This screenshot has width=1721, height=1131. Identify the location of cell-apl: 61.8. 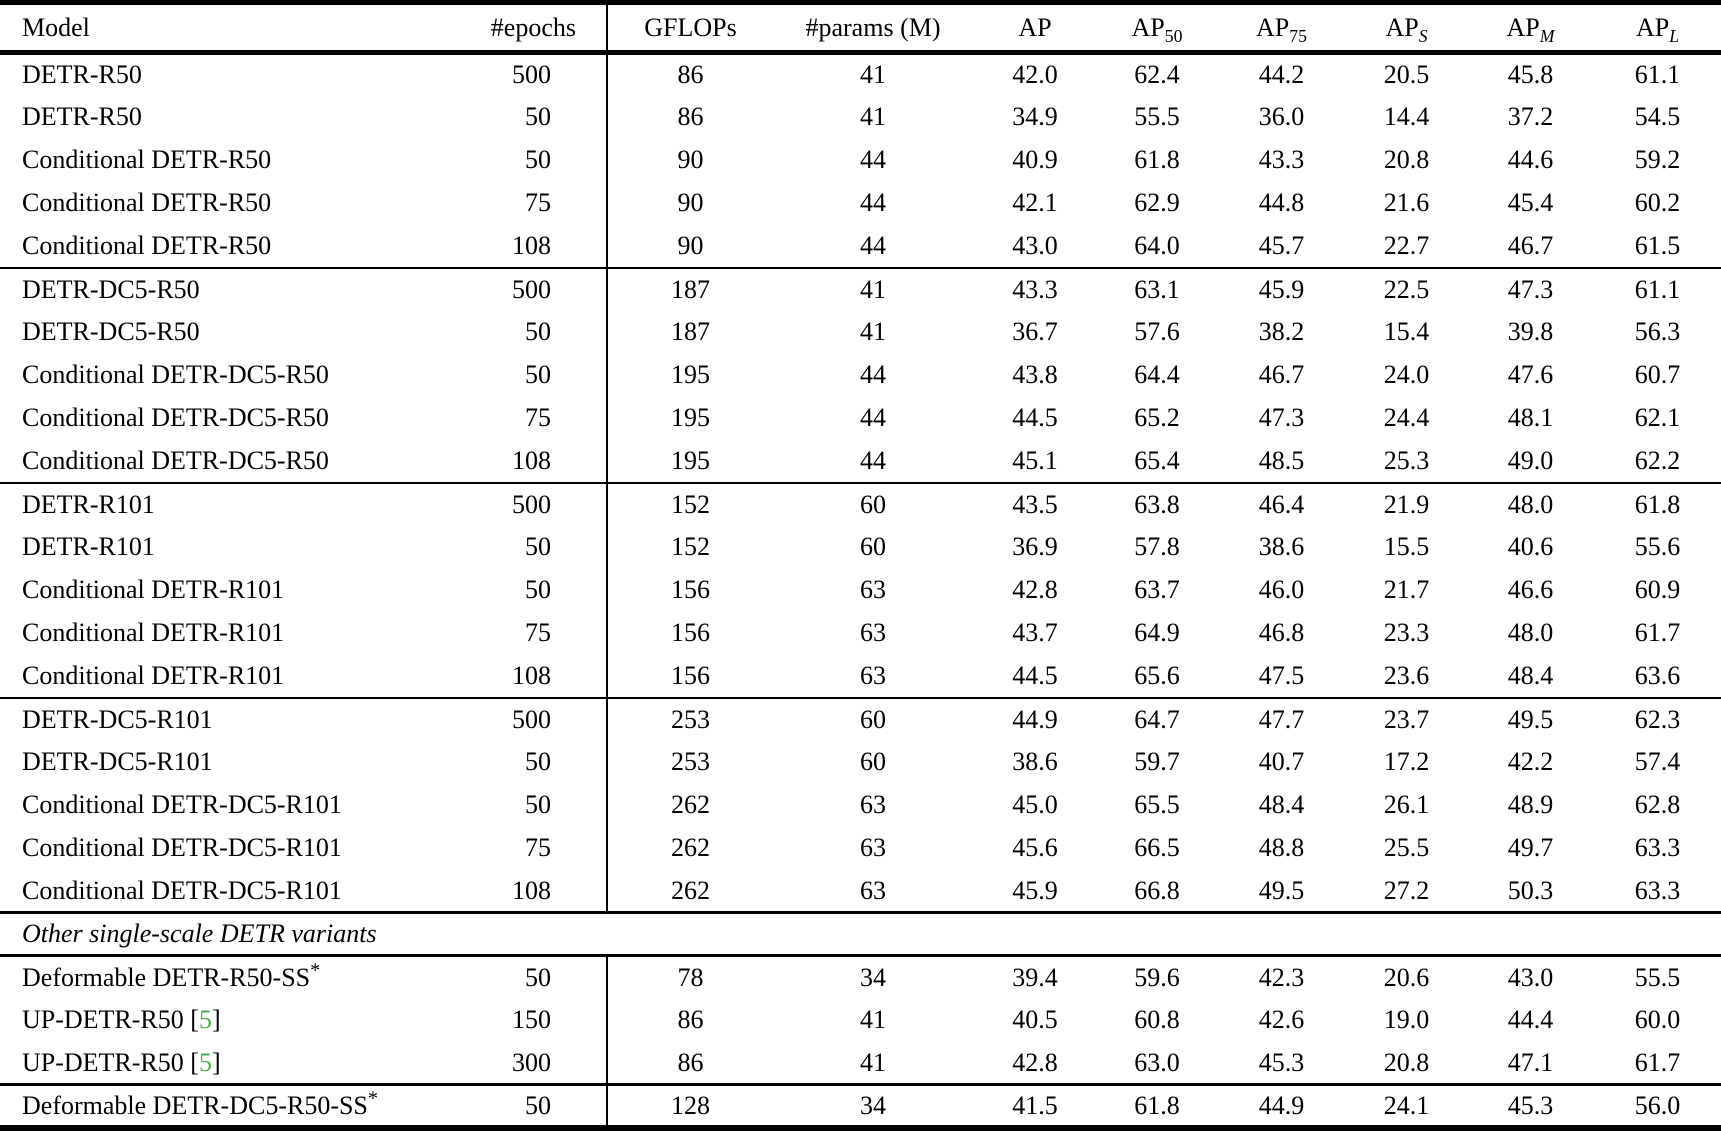
(1657, 504).